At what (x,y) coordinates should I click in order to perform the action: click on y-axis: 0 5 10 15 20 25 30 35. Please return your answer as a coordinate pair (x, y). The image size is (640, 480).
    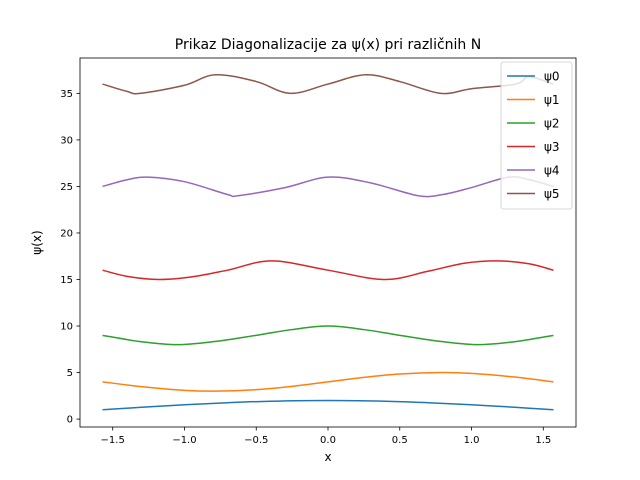
    Looking at the image, I should click on (70, 257).